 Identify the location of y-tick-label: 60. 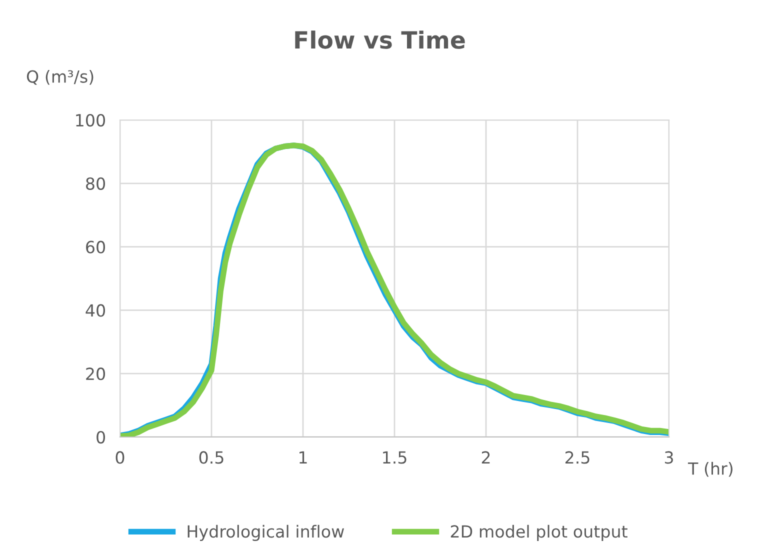
(96, 247).